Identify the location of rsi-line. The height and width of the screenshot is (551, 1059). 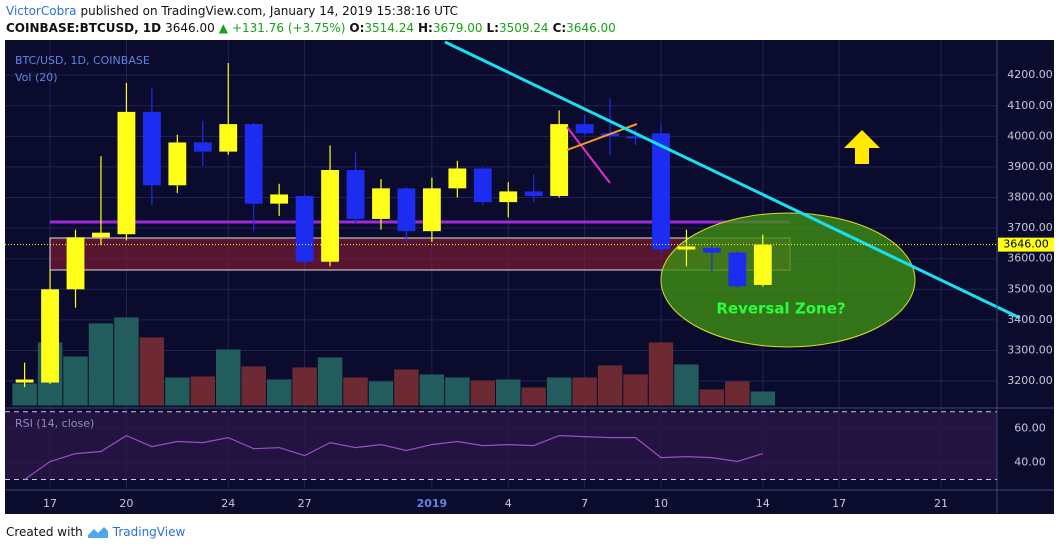
(393, 457).